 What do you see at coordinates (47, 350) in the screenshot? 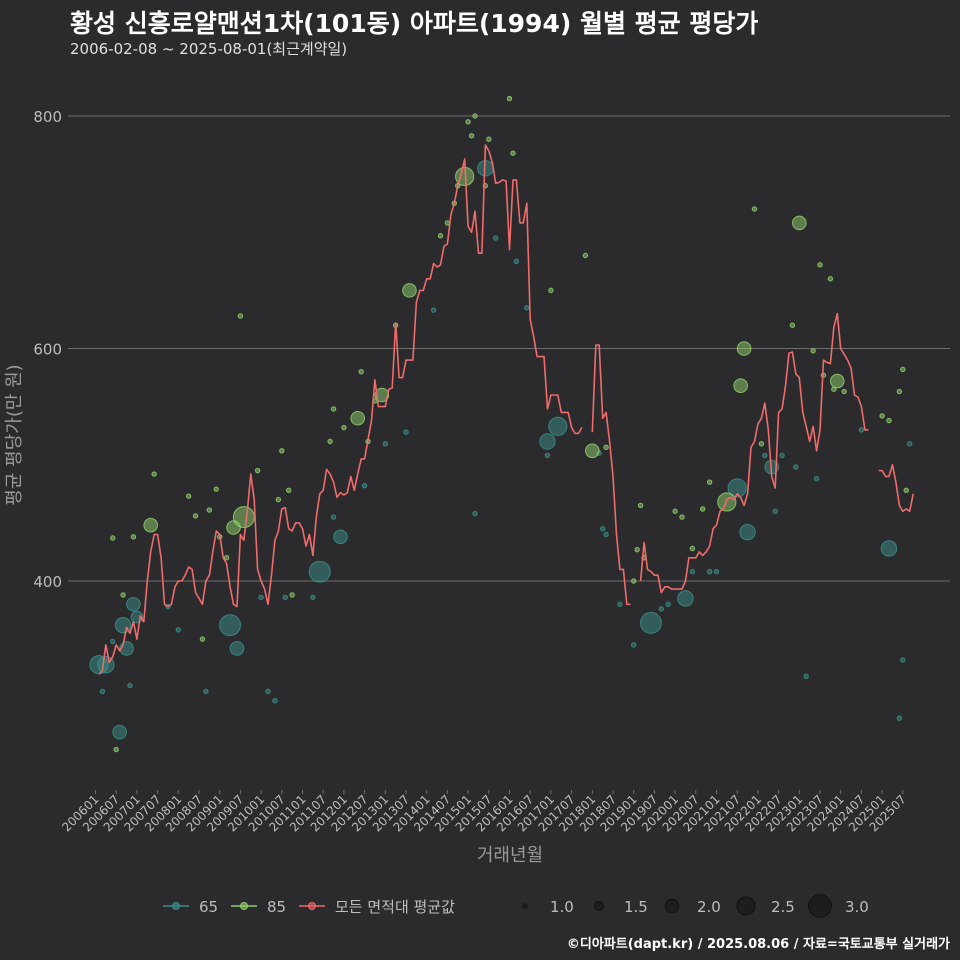
I see `y-tick-label: 600` at bounding box center [47, 350].